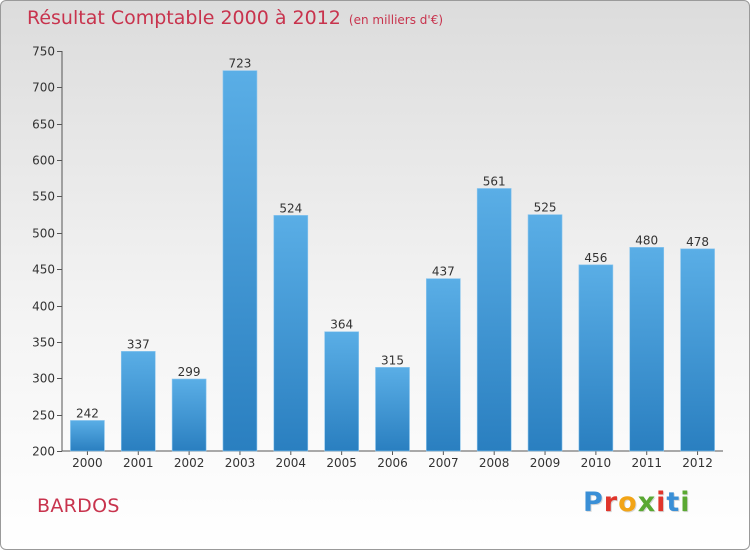 Image resolution: width=750 pixels, height=550 pixels. Describe the element at coordinates (43, 343) in the screenshot. I see `y-tick-label: 350` at that location.